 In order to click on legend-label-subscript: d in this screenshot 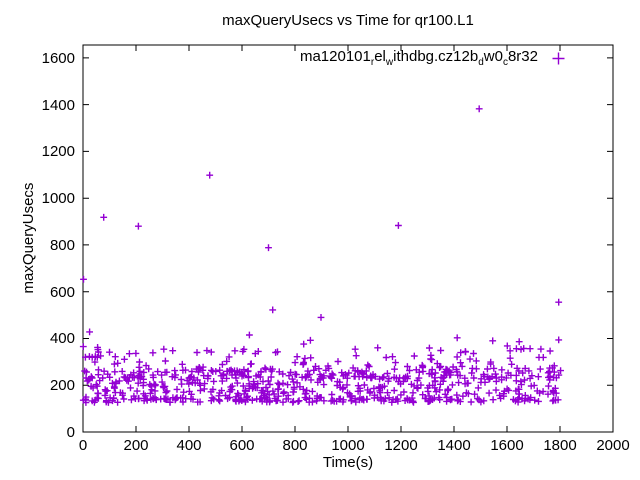, I will do `click(481, 62)`.